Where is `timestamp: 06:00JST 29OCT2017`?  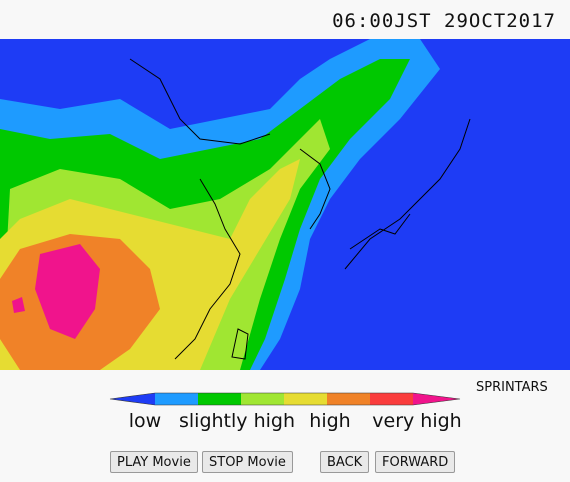 timestamp: 06:00JST 29OCT2017 is located at coordinates (444, 21).